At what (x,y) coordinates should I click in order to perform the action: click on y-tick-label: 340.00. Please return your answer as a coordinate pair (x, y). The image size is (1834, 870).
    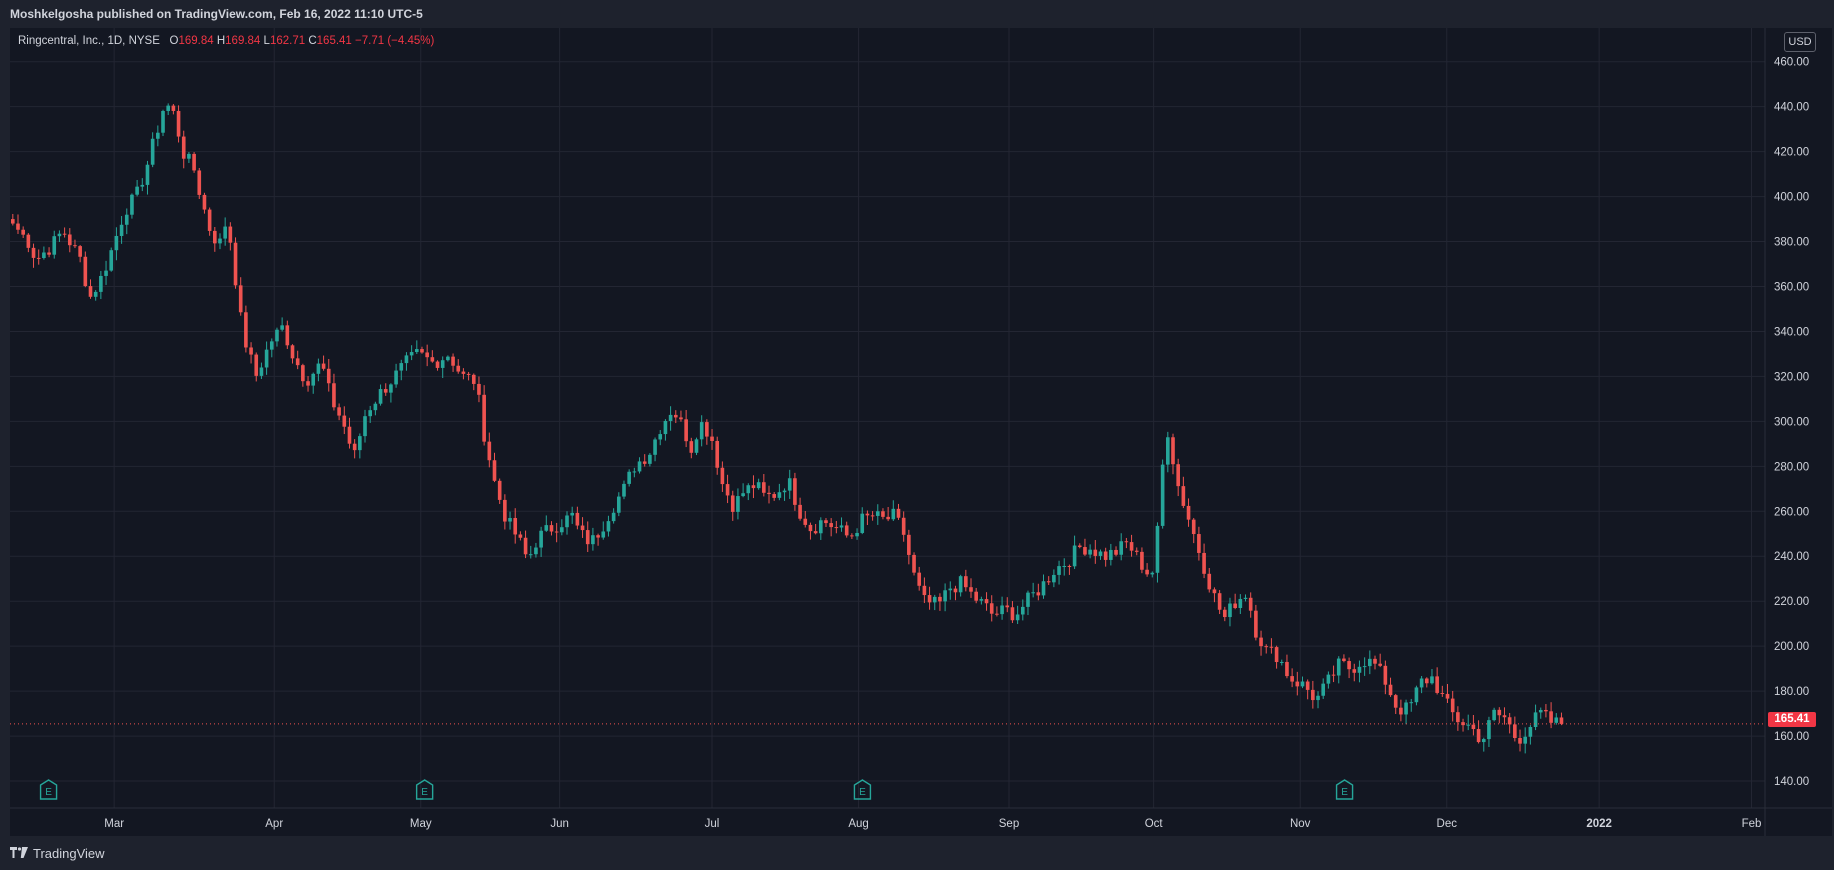
    Looking at the image, I should click on (1791, 332).